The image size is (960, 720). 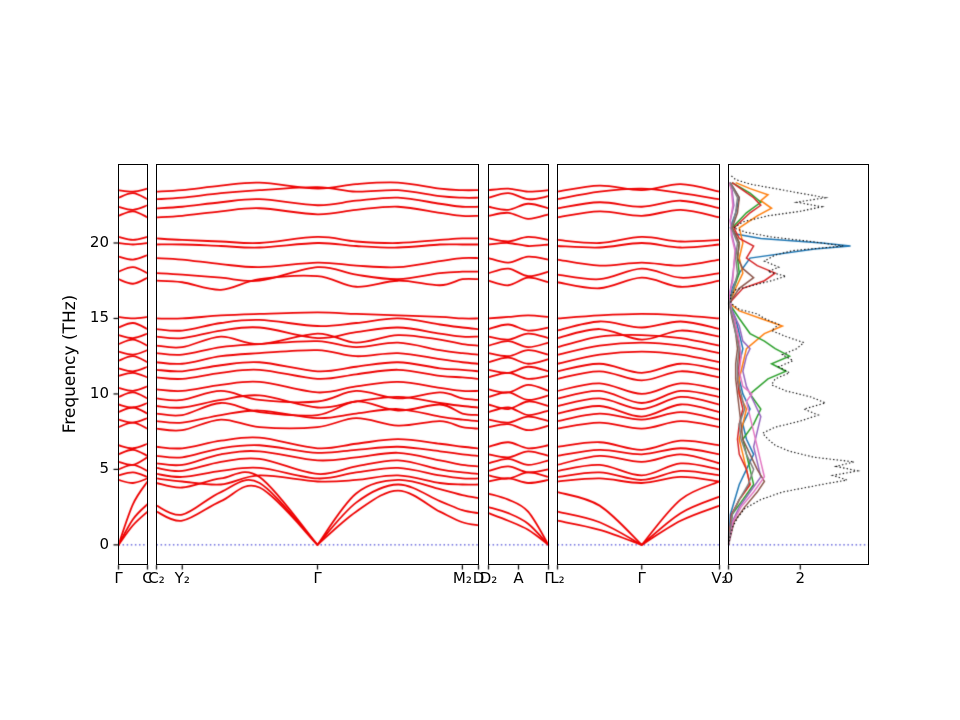 What do you see at coordinates (70, 364) in the screenshot?
I see `y-axis-label: Frequency (THz)` at bounding box center [70, 364].